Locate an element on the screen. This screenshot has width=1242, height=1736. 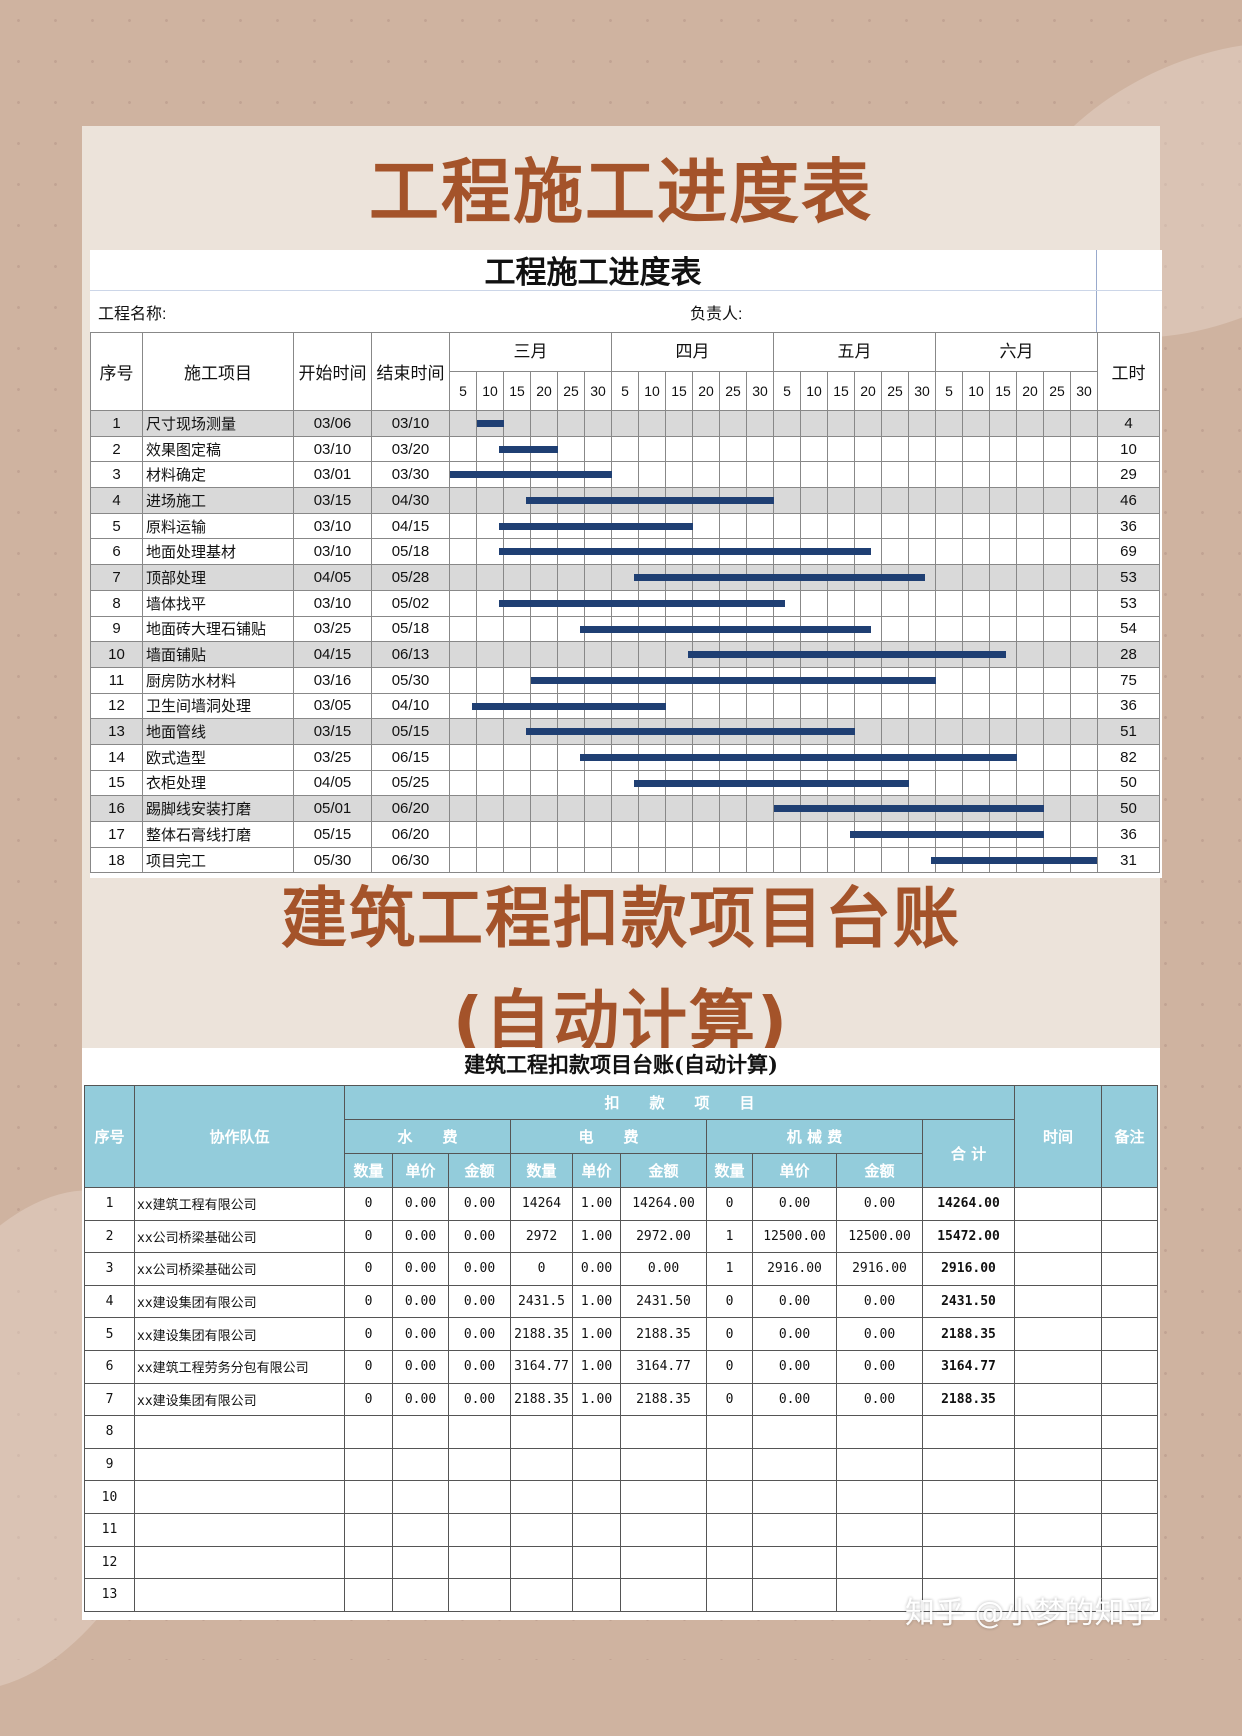
gantt-row-start: 03/05 is located at coordinates (332, 706).